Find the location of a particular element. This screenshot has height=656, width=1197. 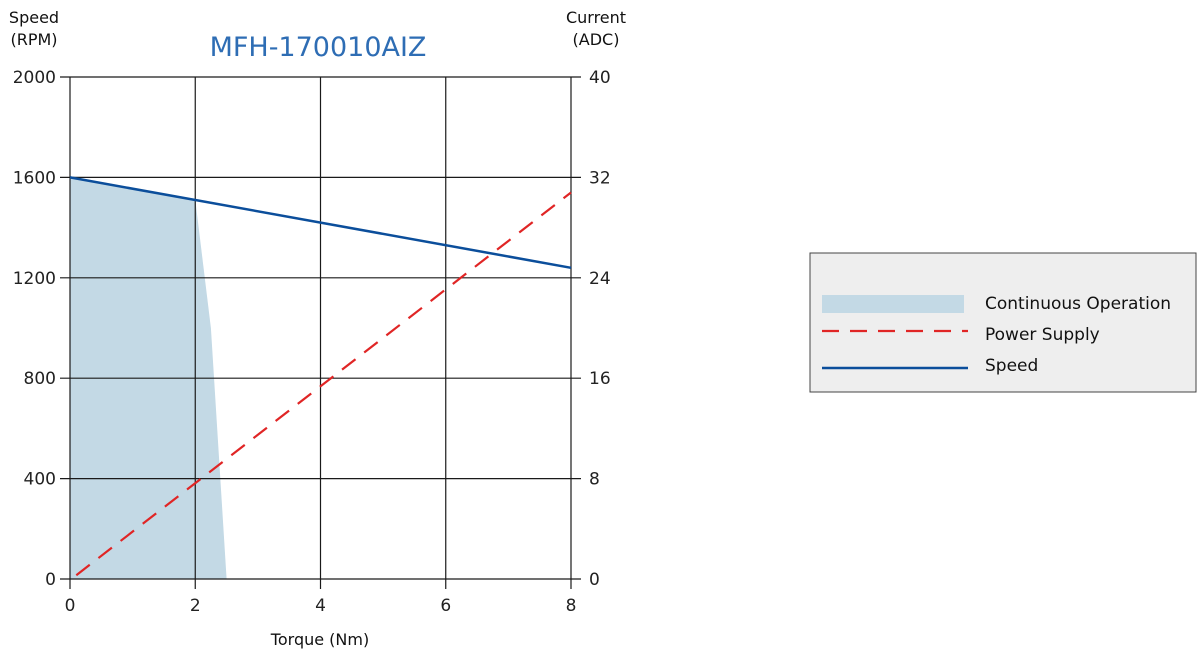

x-axis-title: Torque (Nm) is located at coordinates (319, 639).